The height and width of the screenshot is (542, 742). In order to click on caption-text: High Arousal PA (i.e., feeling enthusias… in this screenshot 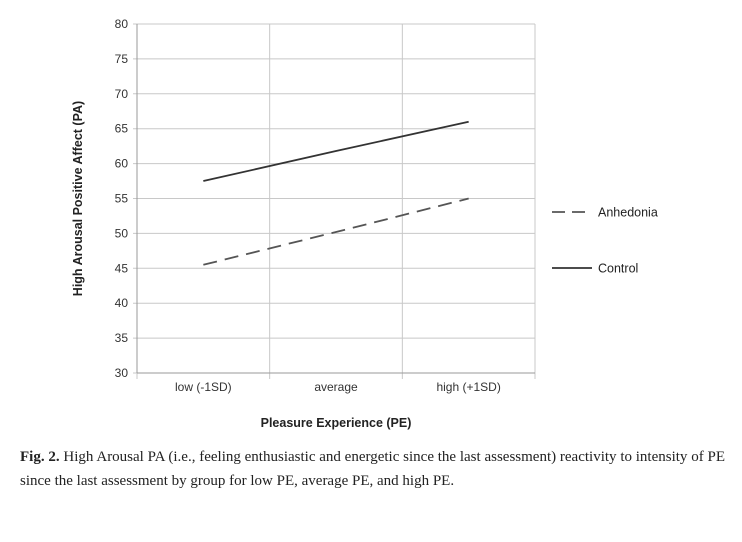, I will do `click(372, 469)`.